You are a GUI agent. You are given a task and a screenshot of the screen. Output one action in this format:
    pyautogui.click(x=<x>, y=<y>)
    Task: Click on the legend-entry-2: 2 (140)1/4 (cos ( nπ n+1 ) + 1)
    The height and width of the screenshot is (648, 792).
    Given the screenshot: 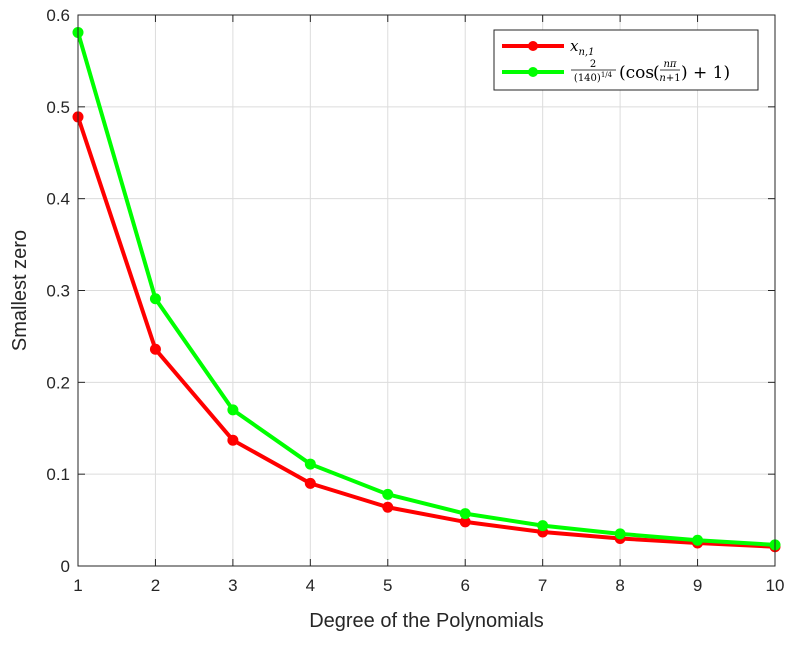 What is the action you would take?
    pyautogui.click(x=616, y=71)
    